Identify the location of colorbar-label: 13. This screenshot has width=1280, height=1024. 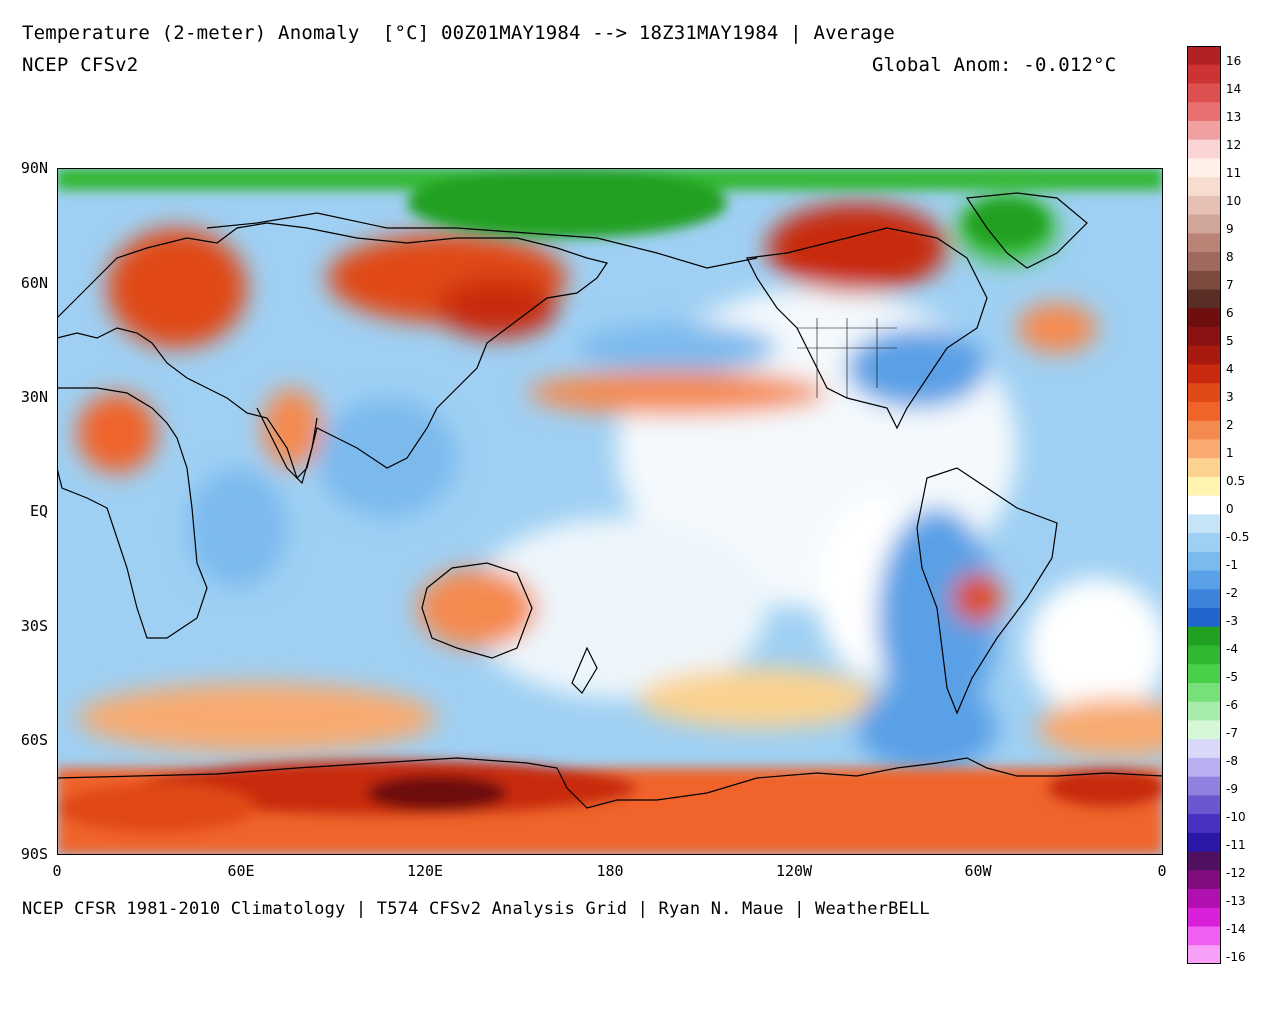
(1234, 117).